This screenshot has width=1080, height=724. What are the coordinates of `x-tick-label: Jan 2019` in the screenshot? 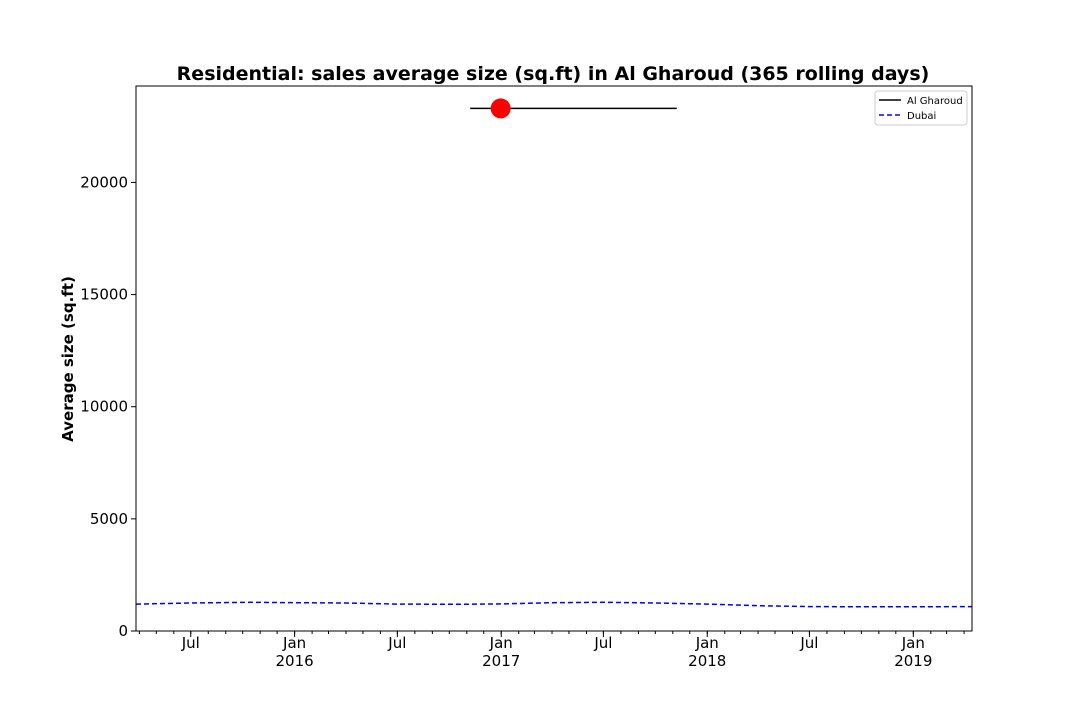 It's located at (913, 652).